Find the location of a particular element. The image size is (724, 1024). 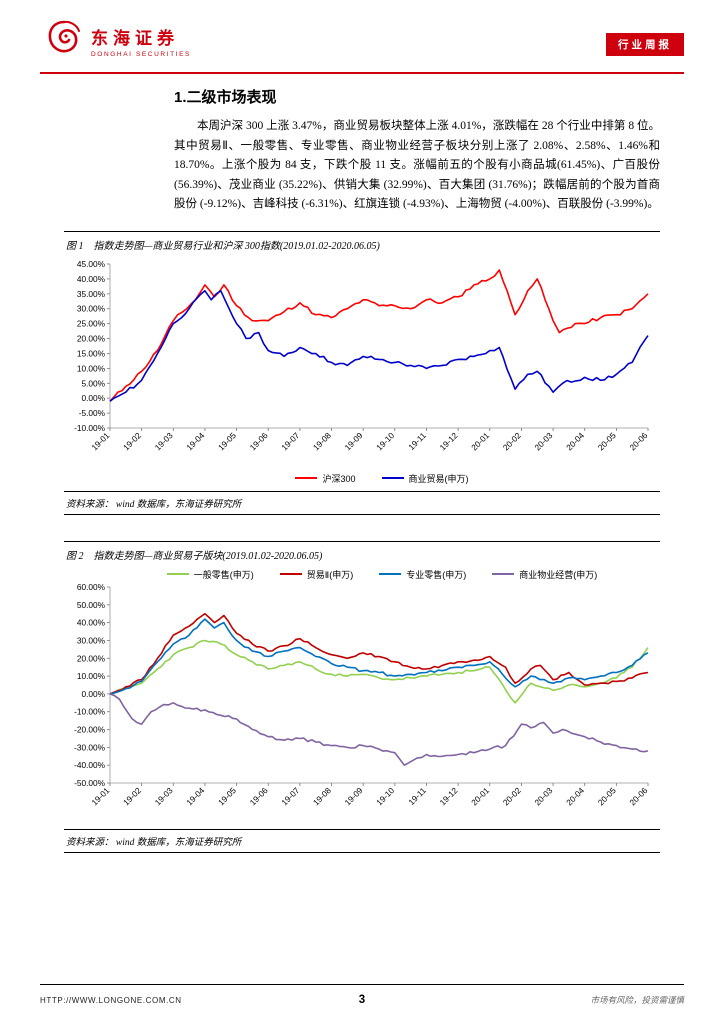

svg-text: -50.00% is located at coordinates (90, 783).